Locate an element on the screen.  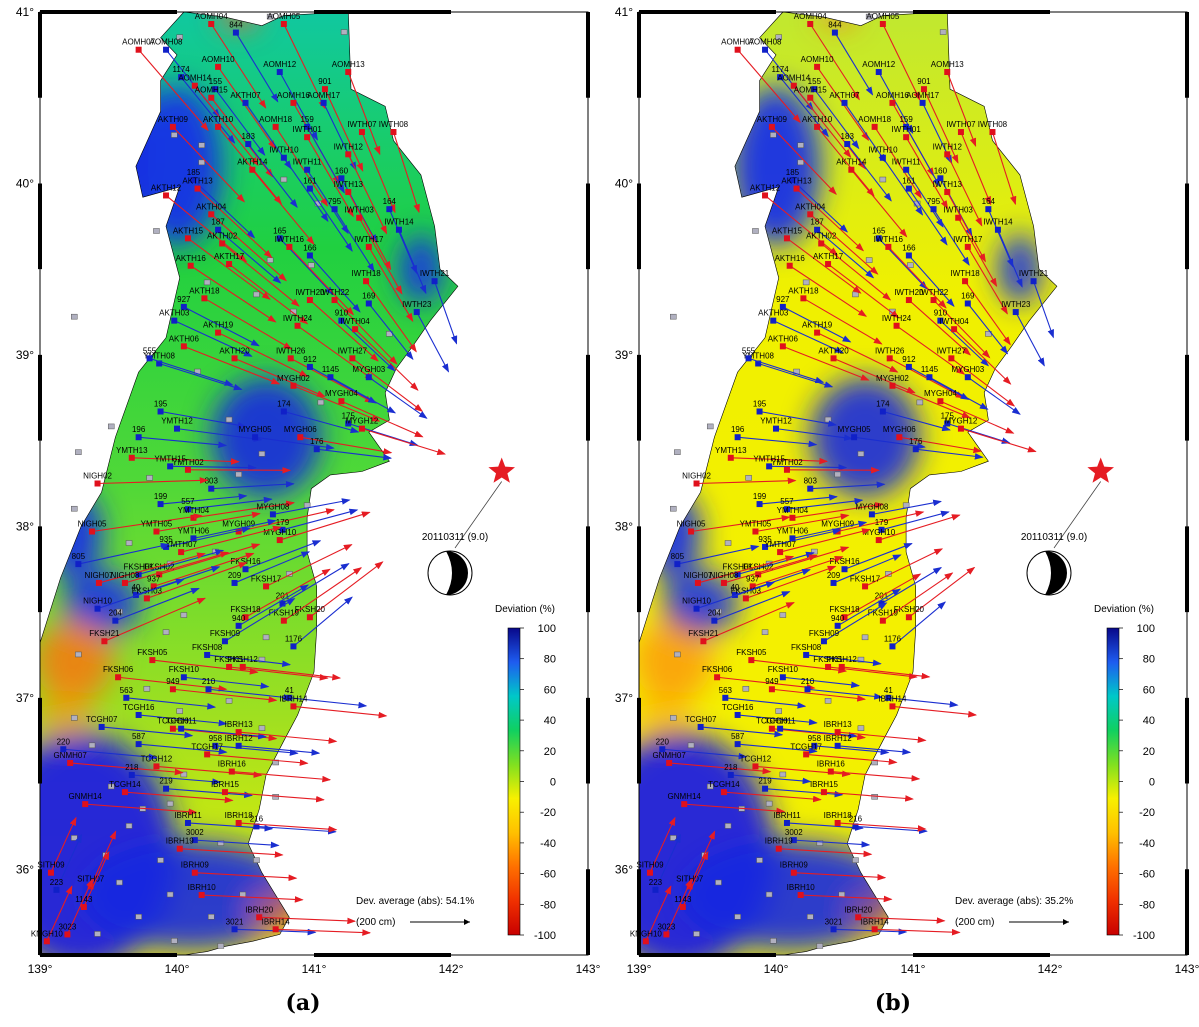
station-label: FKSH10 is located at coordinates (184, 669).